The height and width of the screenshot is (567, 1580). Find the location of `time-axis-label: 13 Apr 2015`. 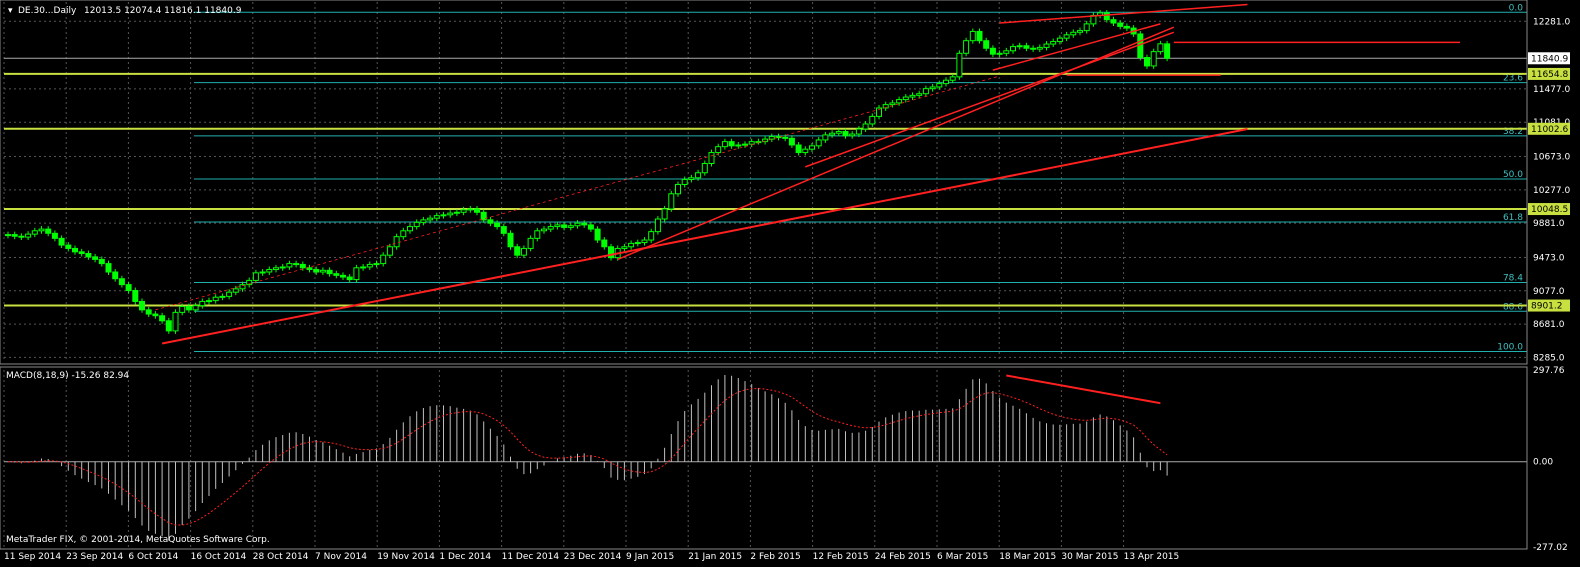

time-axis-label: 13 Apr 2015 is located at coordinates (1152, 557).